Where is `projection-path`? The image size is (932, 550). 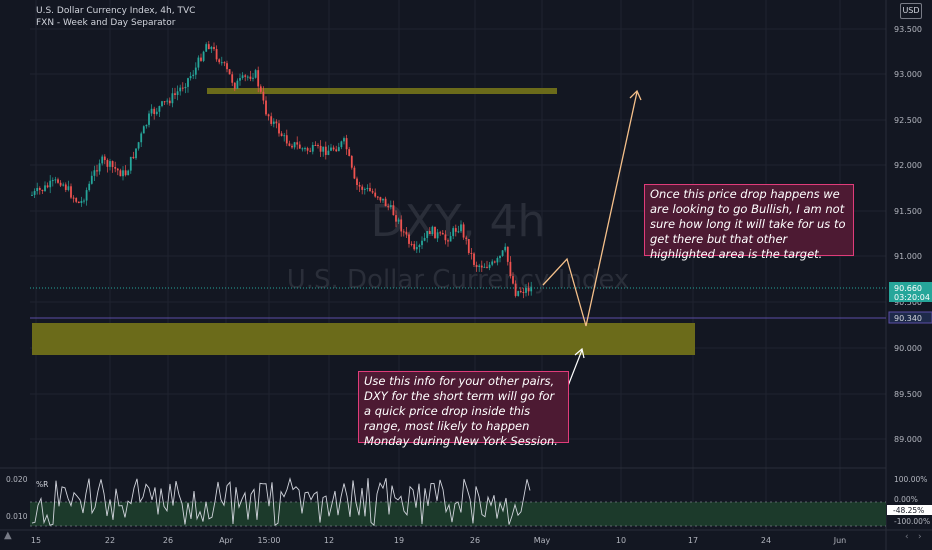 projection-path is located at coordinates (590, 209).